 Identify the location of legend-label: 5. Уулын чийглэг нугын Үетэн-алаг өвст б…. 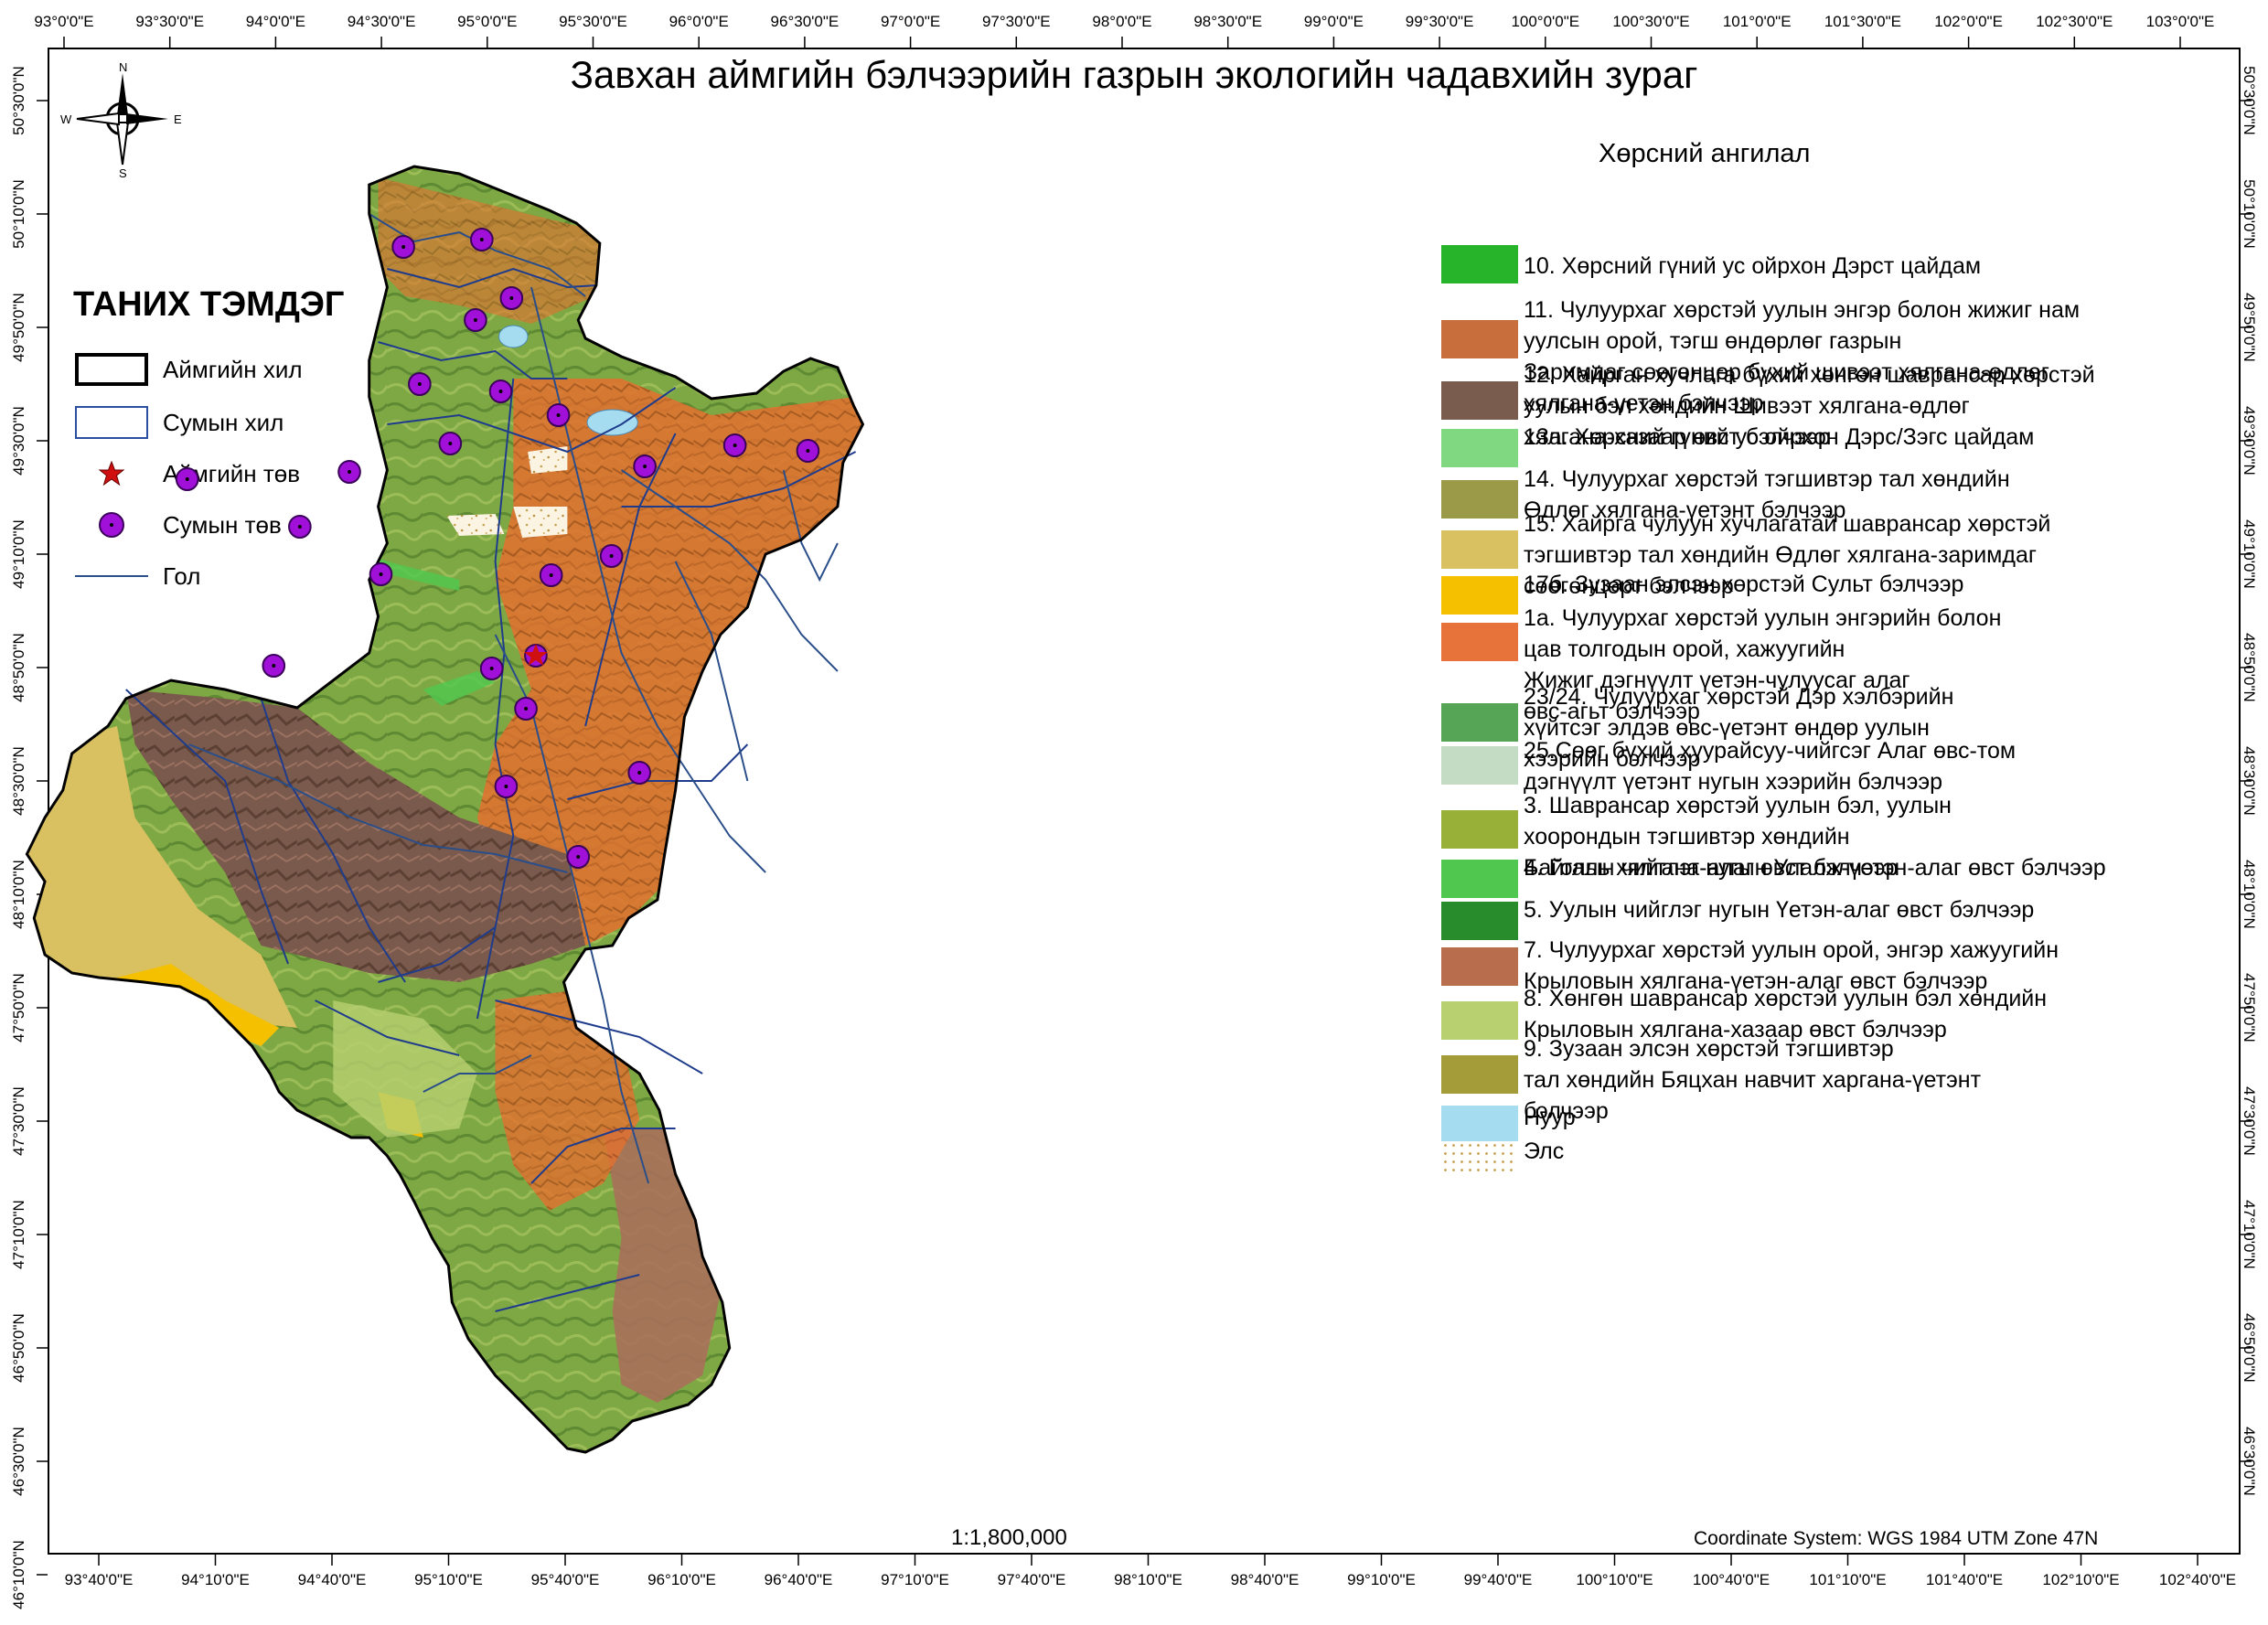
(1779, 910).